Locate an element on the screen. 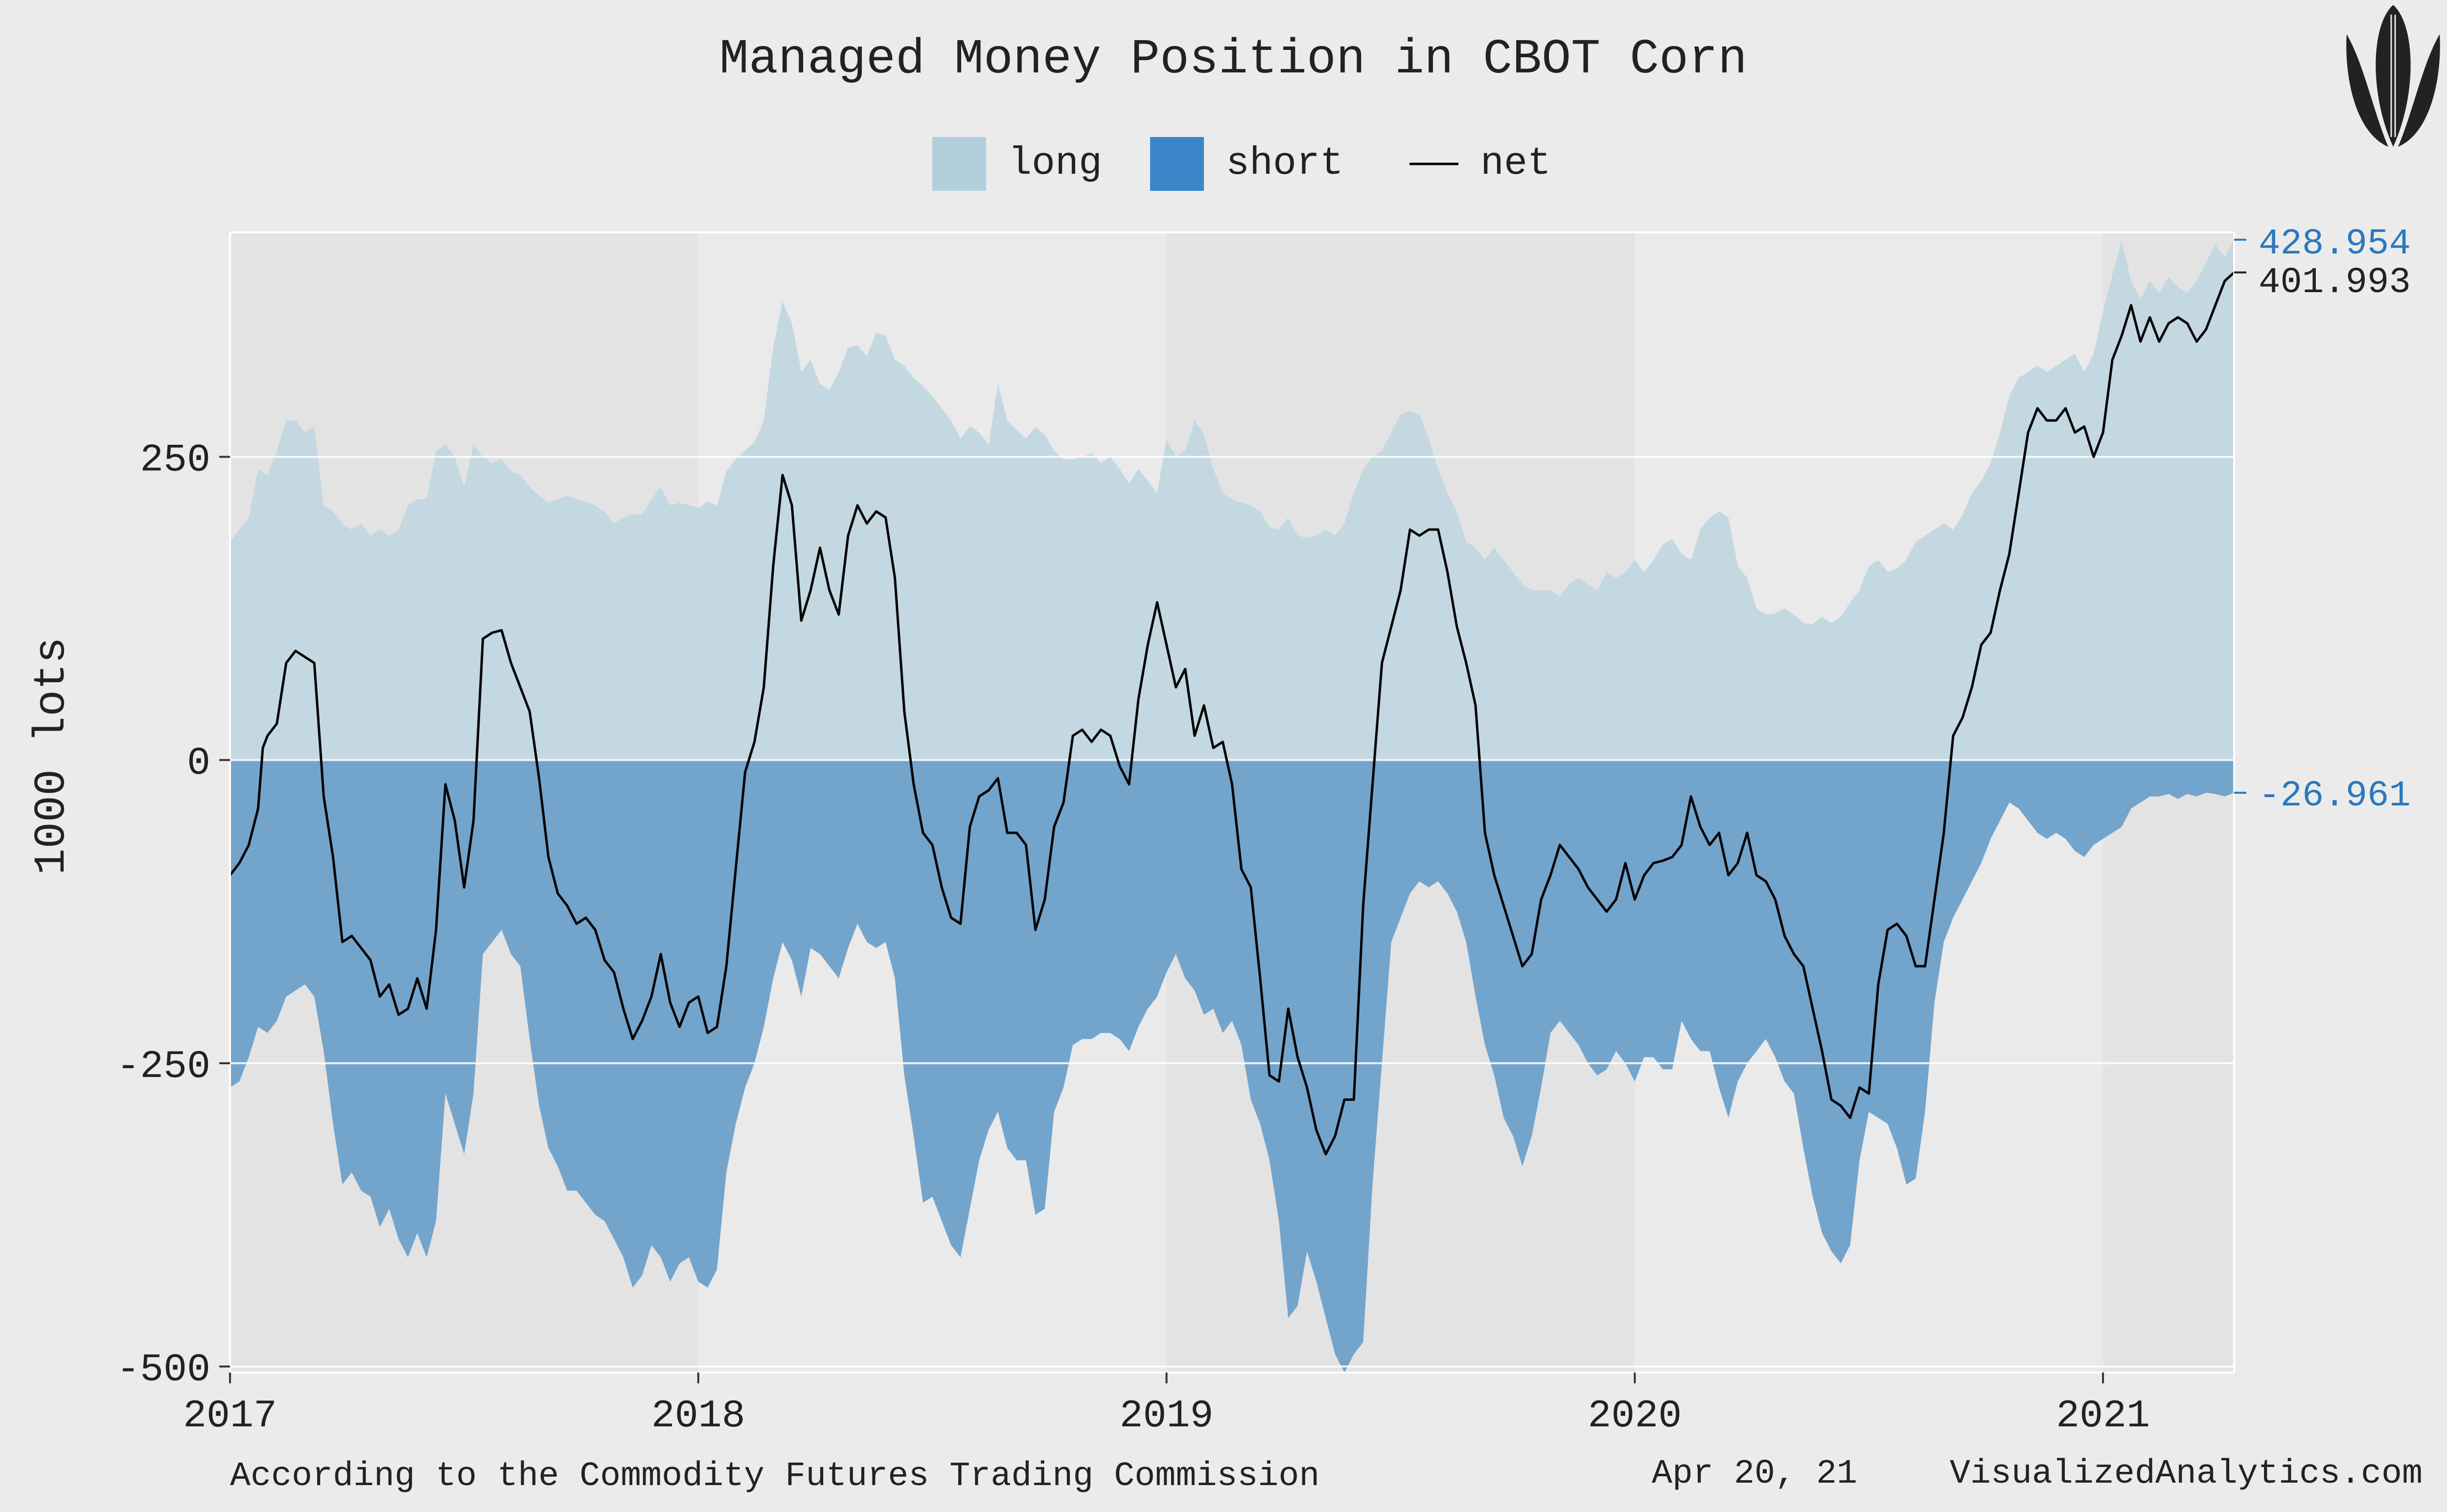 Image resolution: width=2447 pixels, height=1512 pixels. footer-date: Apr 20, 21 is located at coordinates (1754, 1474).